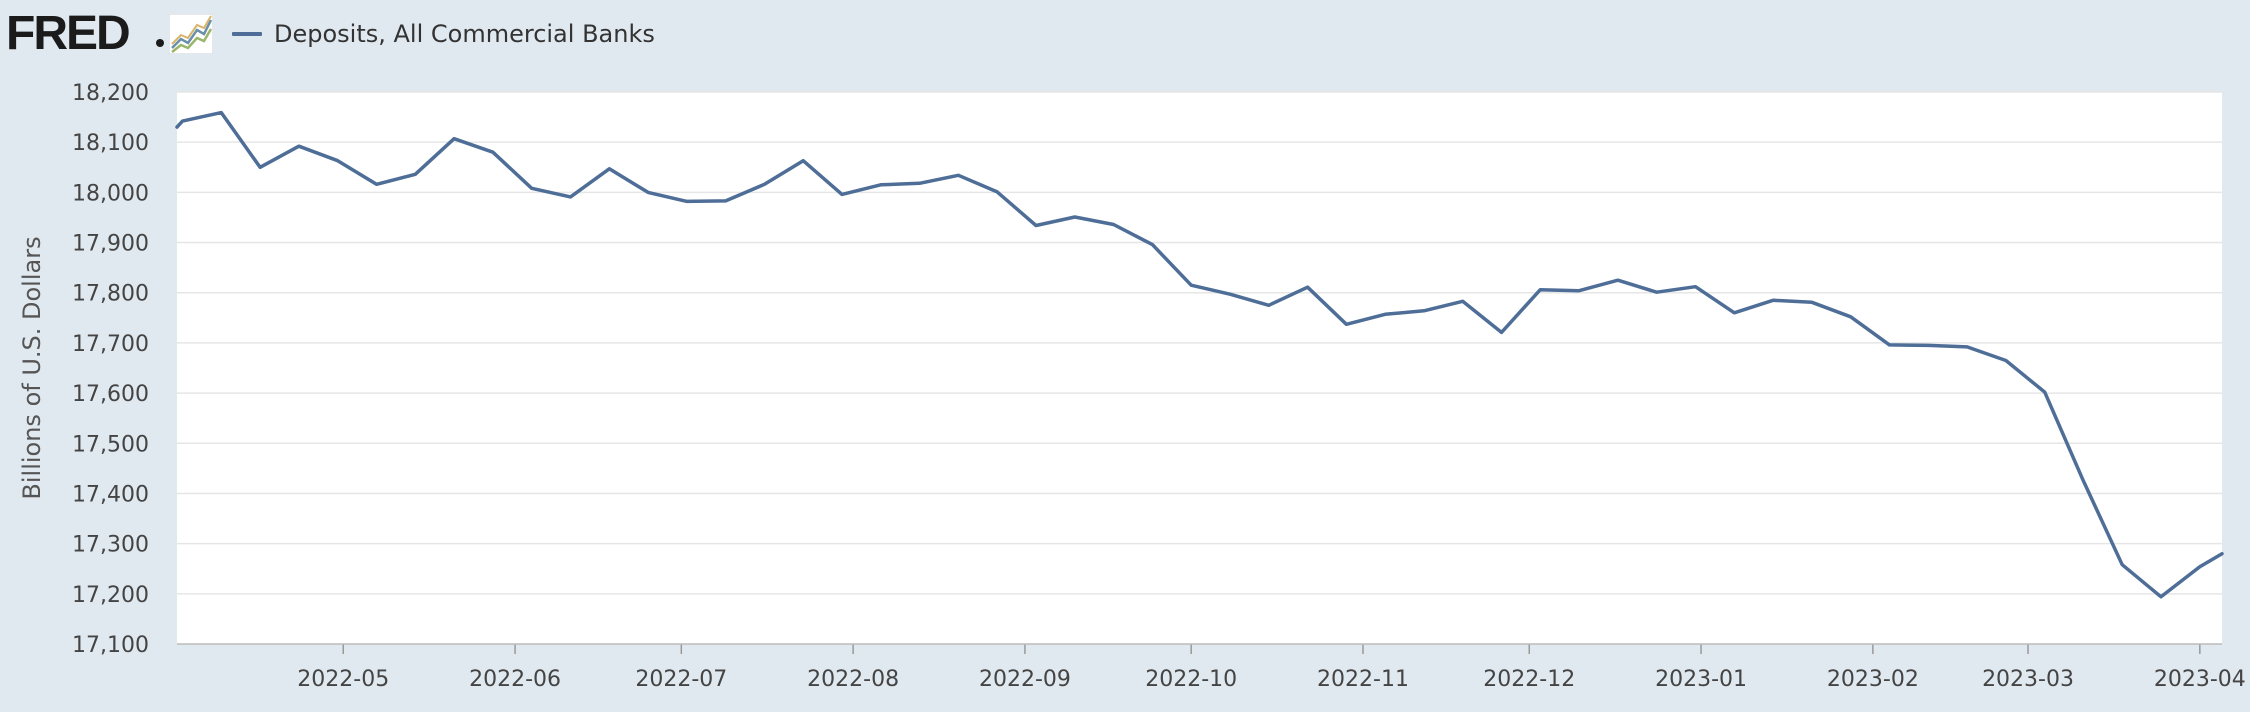 The width and height of the screenshot is (2250, 712). I want to click on y-tick-label: 17,500, so click(110, 444).